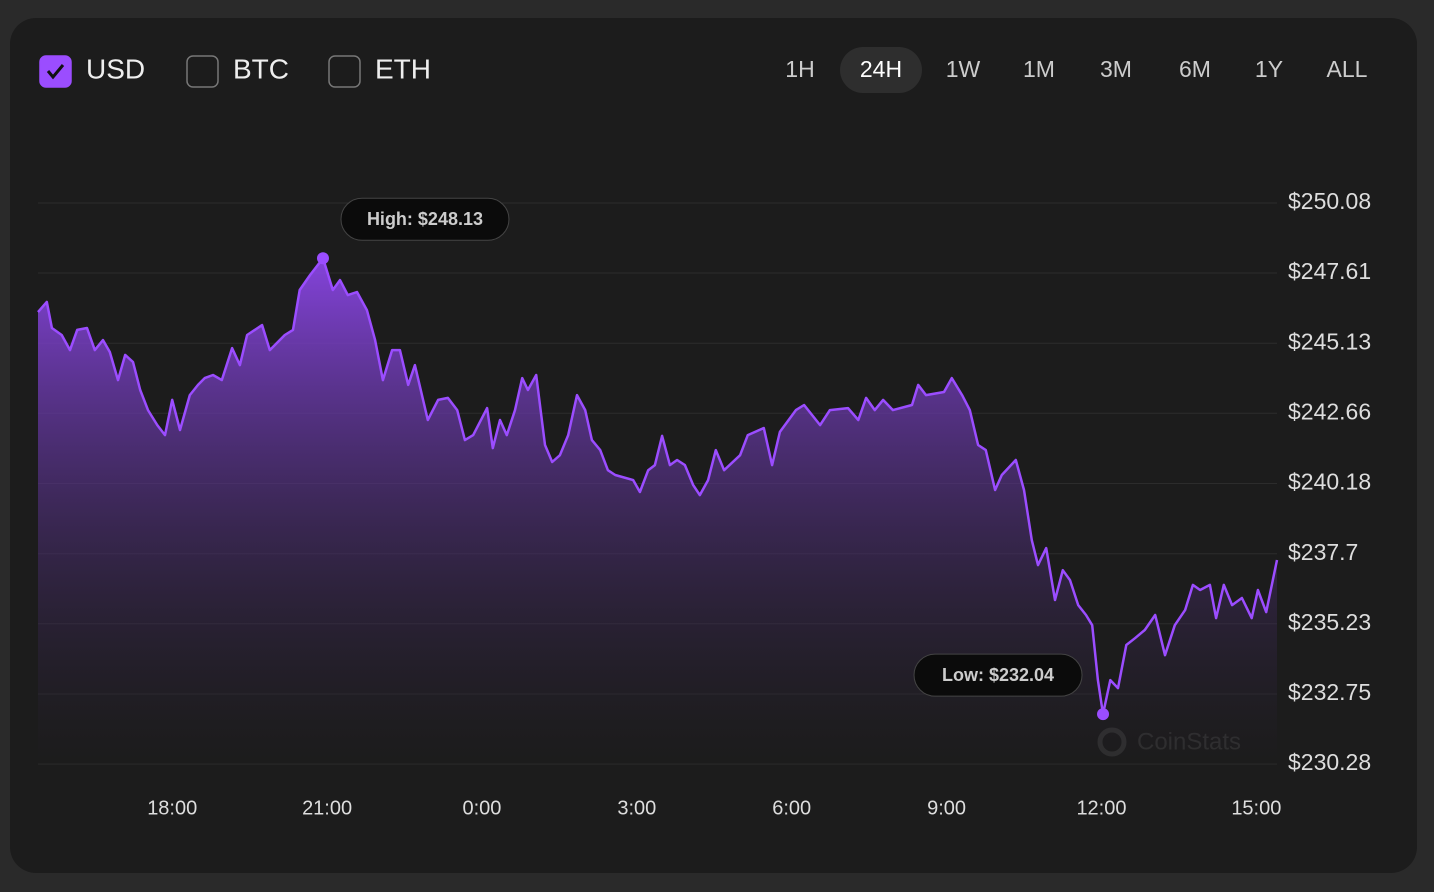 This screenshot has width=1434, height=892. I want to click on y-tick-label: $232.75, so click(1329, 692).